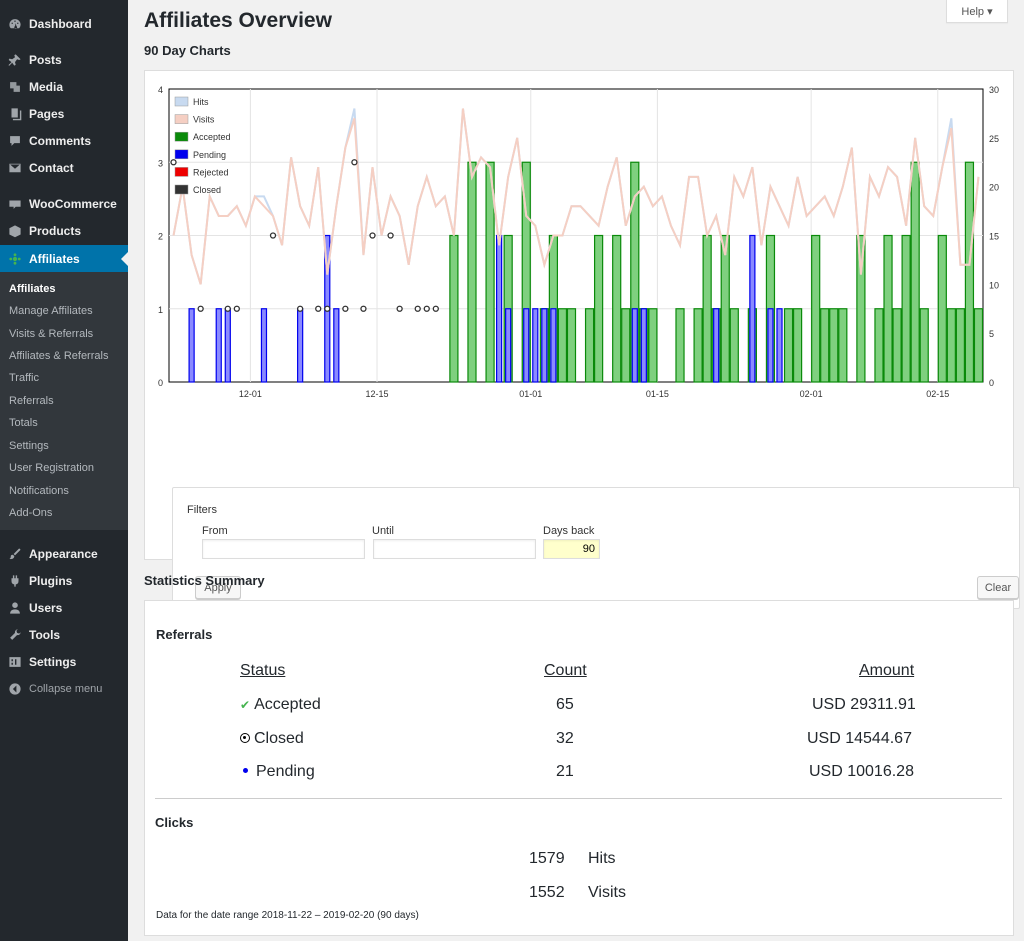  What do you see at coordinates (51, 468) in the screenshot?
I see `submenu-user-registration: User Registration` at bounding box center [51, 468].